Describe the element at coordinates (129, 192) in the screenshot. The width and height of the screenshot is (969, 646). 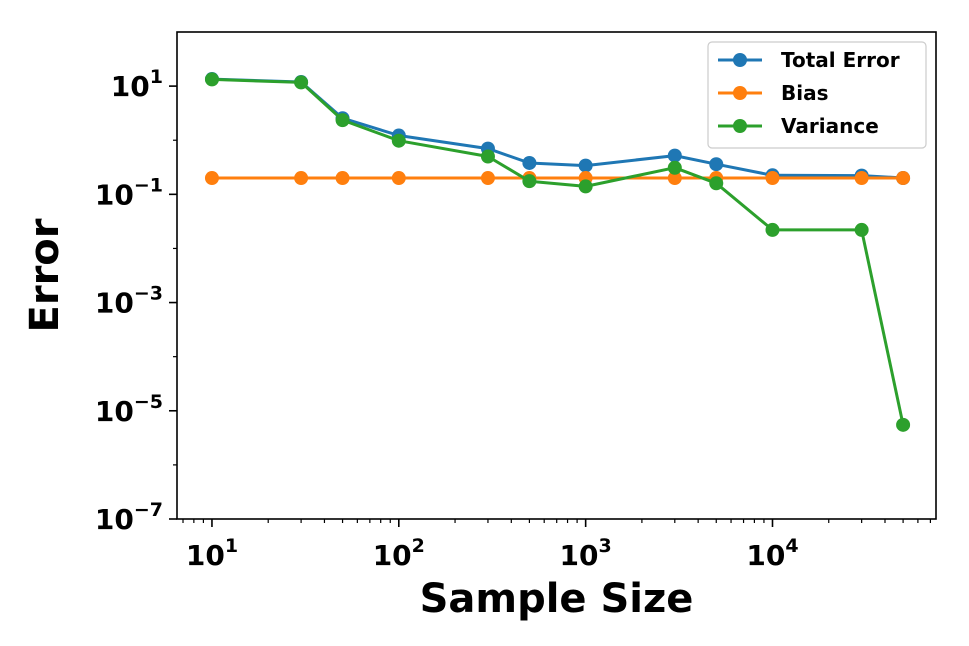
I see `y-tick-label: 10⁻¹` at that location.